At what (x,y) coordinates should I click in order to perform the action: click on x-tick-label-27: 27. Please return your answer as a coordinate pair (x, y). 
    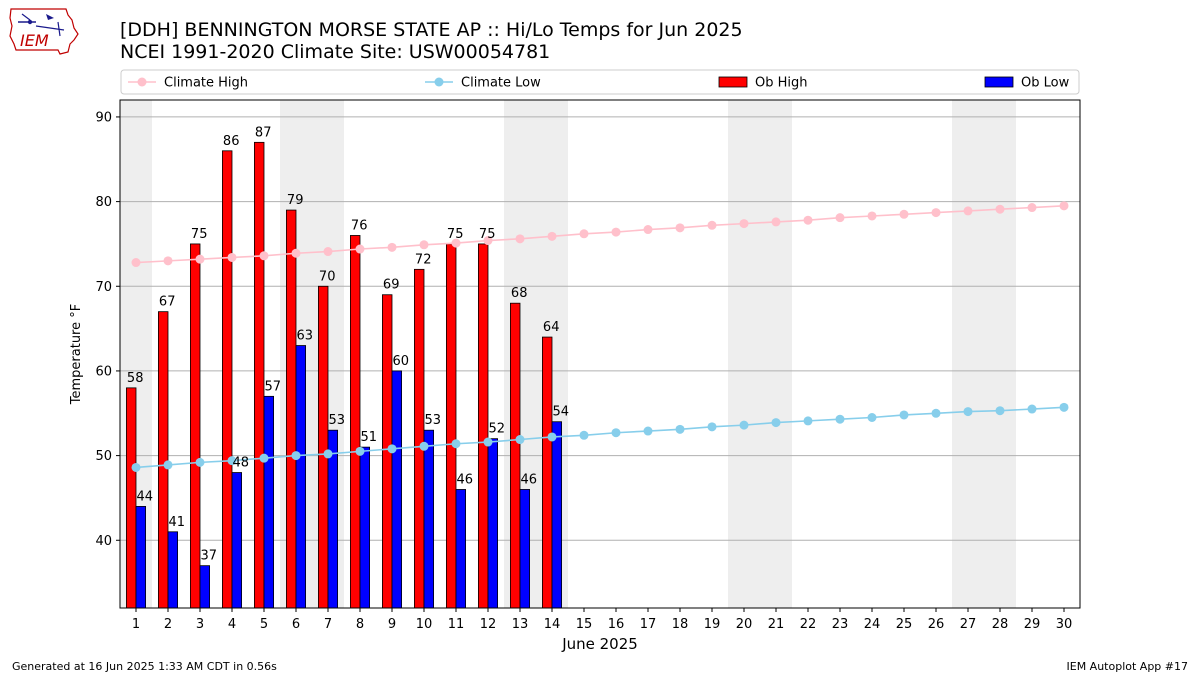
    Looking at the image, I should click on (968, 624).